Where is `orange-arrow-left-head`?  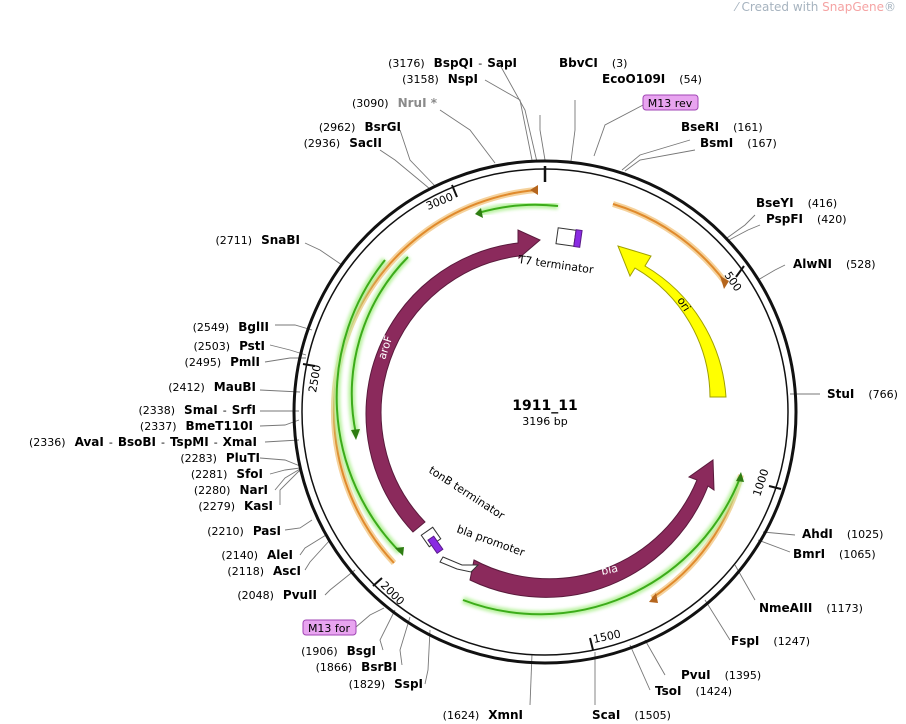
orange-arrow-left-head is located at coordinates (534, 190).